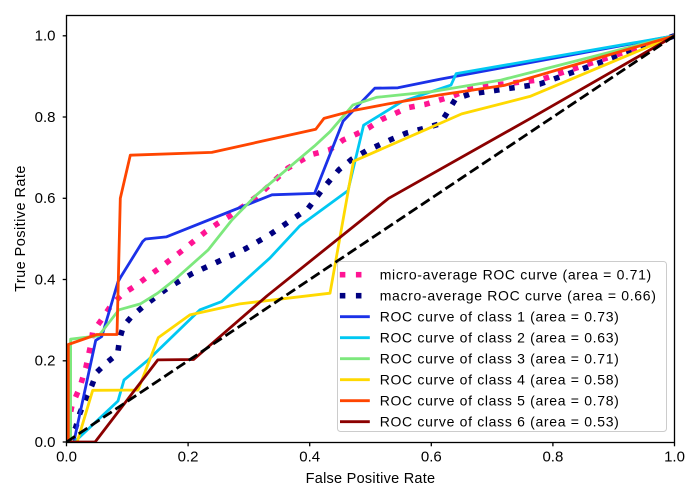 This screenshot has width=700, height=500. Describe the element at coordinates (500, 317) in the screenshot. I see `svg-text:ROC curve of class 1 (area = 0: ROC curve of class 1 (area = 0.73)` at that location.